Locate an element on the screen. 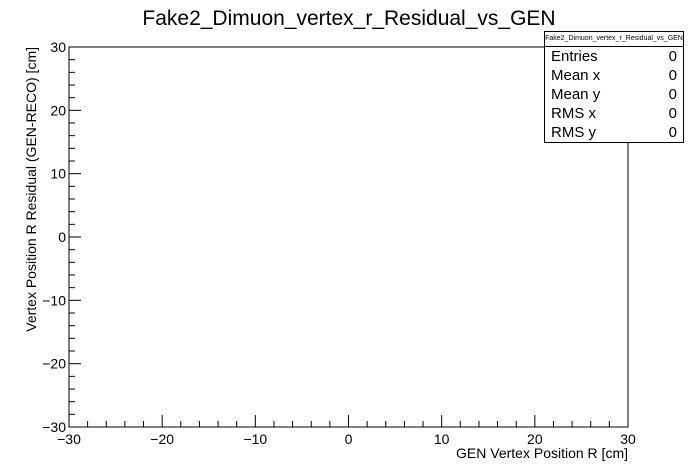 The width and height of the screenshot is (698, 474). stats-row-mean-y: Mean y 0 is located at coordinates (614, 94).